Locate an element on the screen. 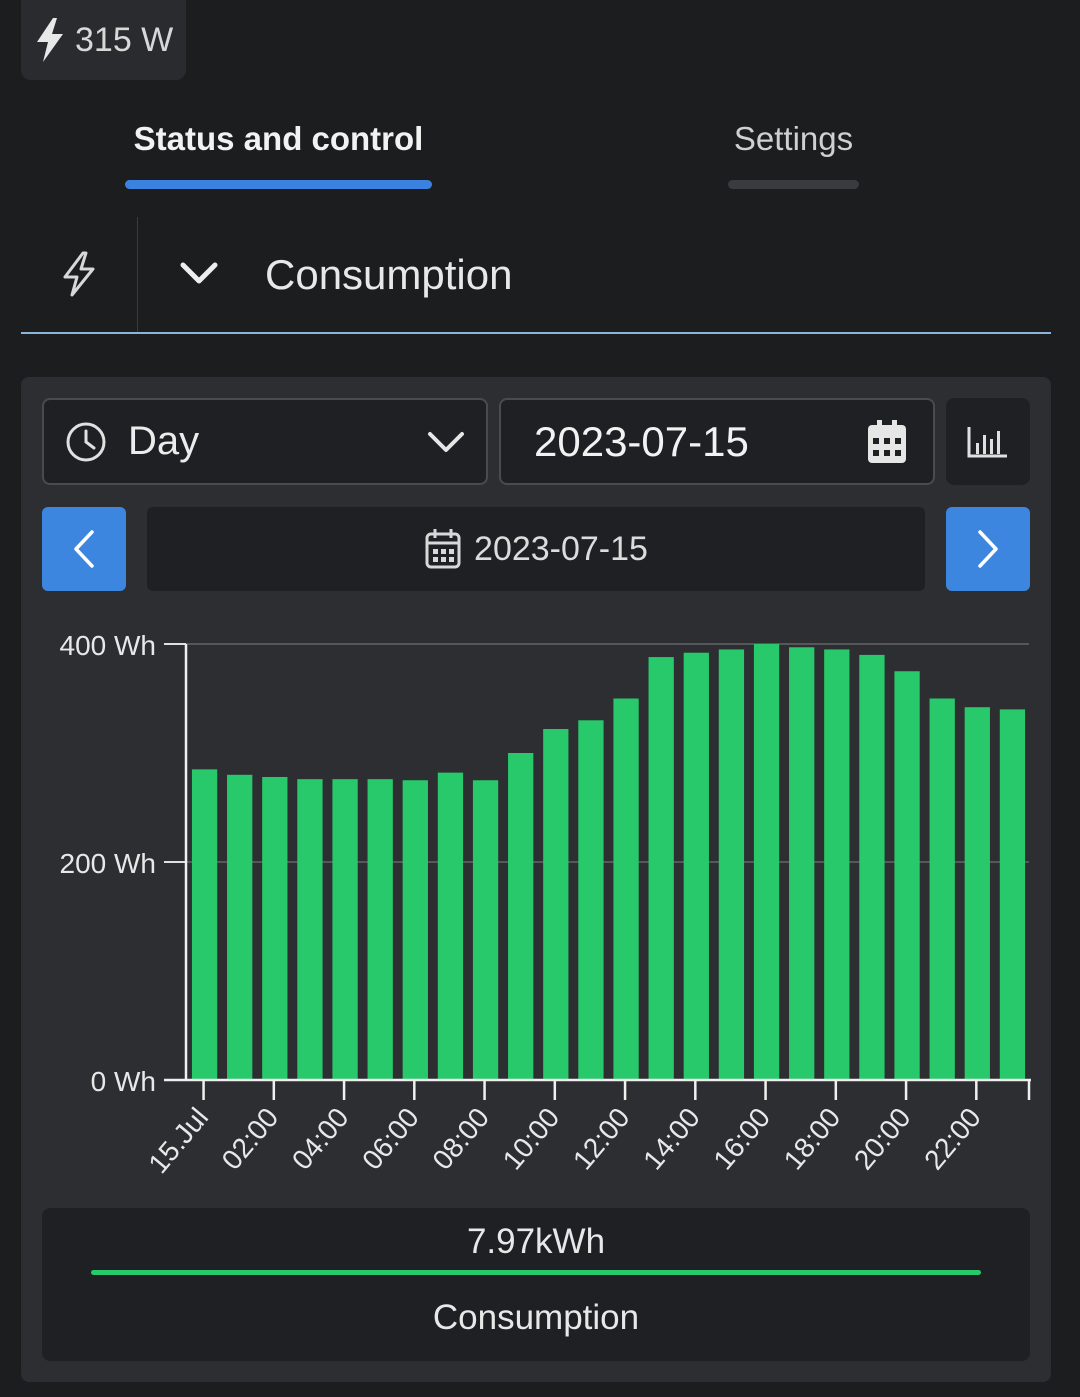 The height and width of the screenshot is (1397, 1080). calendar-outline-icon is located at coordinates (443, 549).